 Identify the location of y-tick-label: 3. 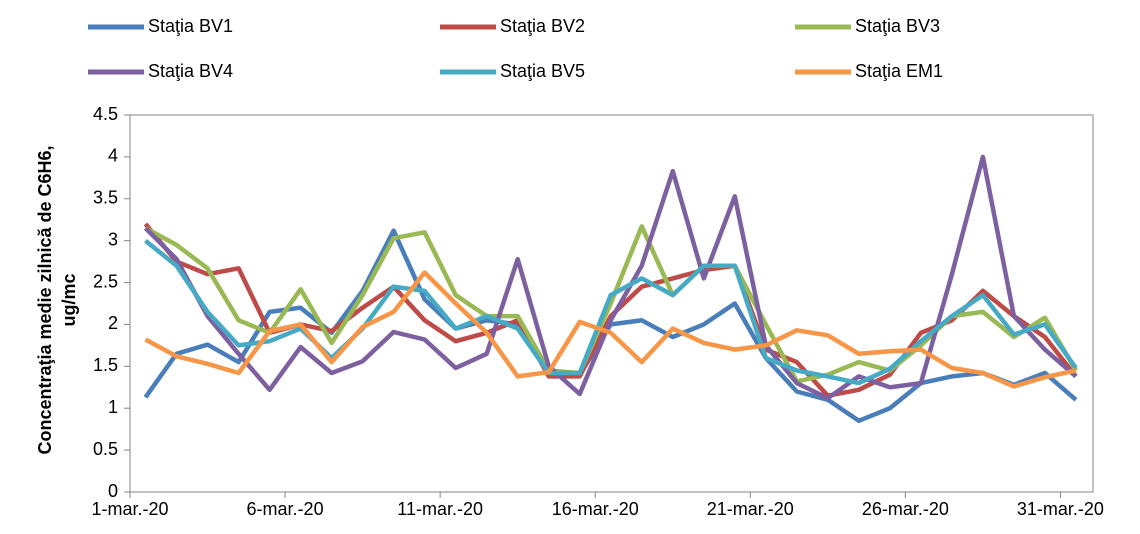
(113, 239).